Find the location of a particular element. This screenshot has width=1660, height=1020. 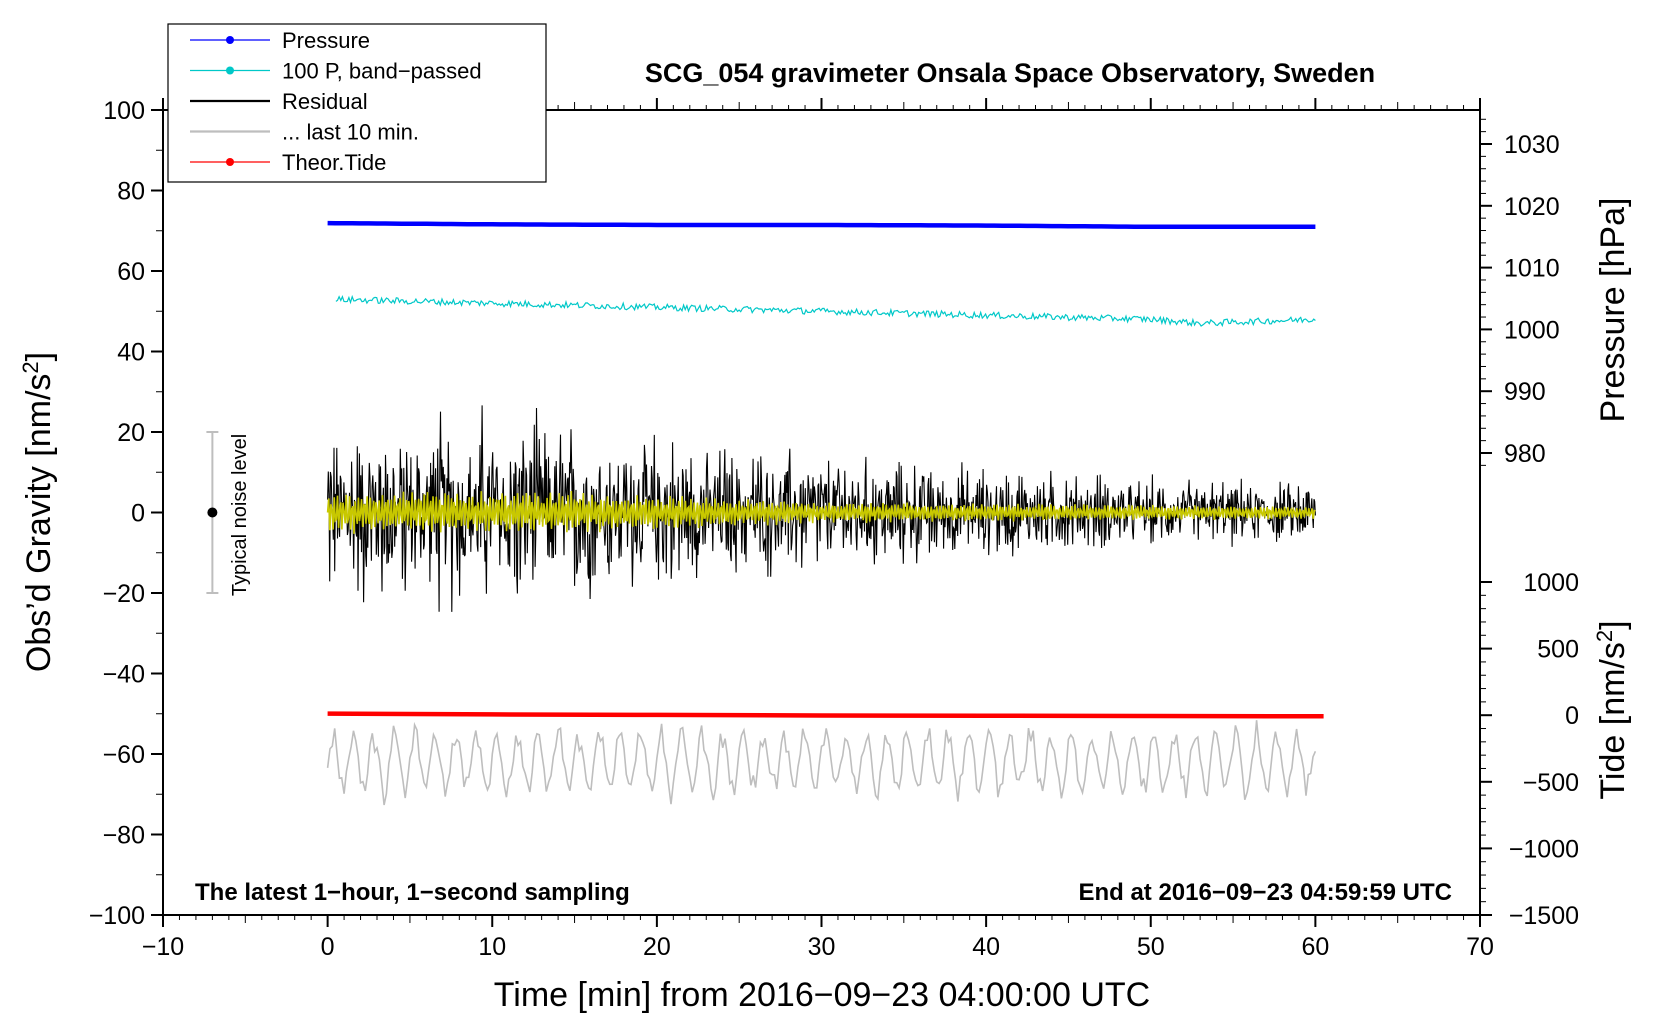

noise-center-dot is located at coordinates (212, 512).